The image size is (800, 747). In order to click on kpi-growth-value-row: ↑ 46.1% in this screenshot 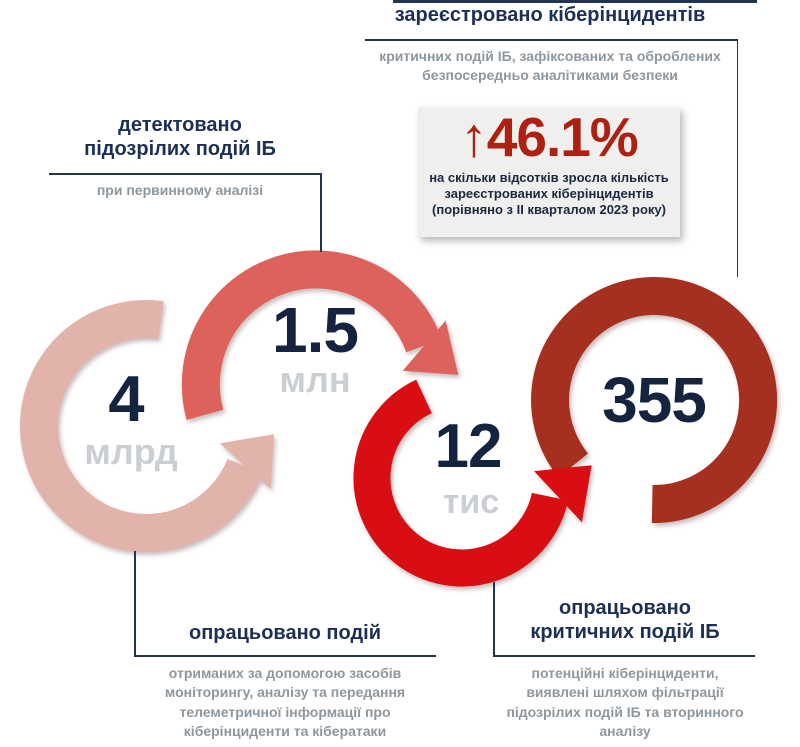, I will do `click(549, 137)`.